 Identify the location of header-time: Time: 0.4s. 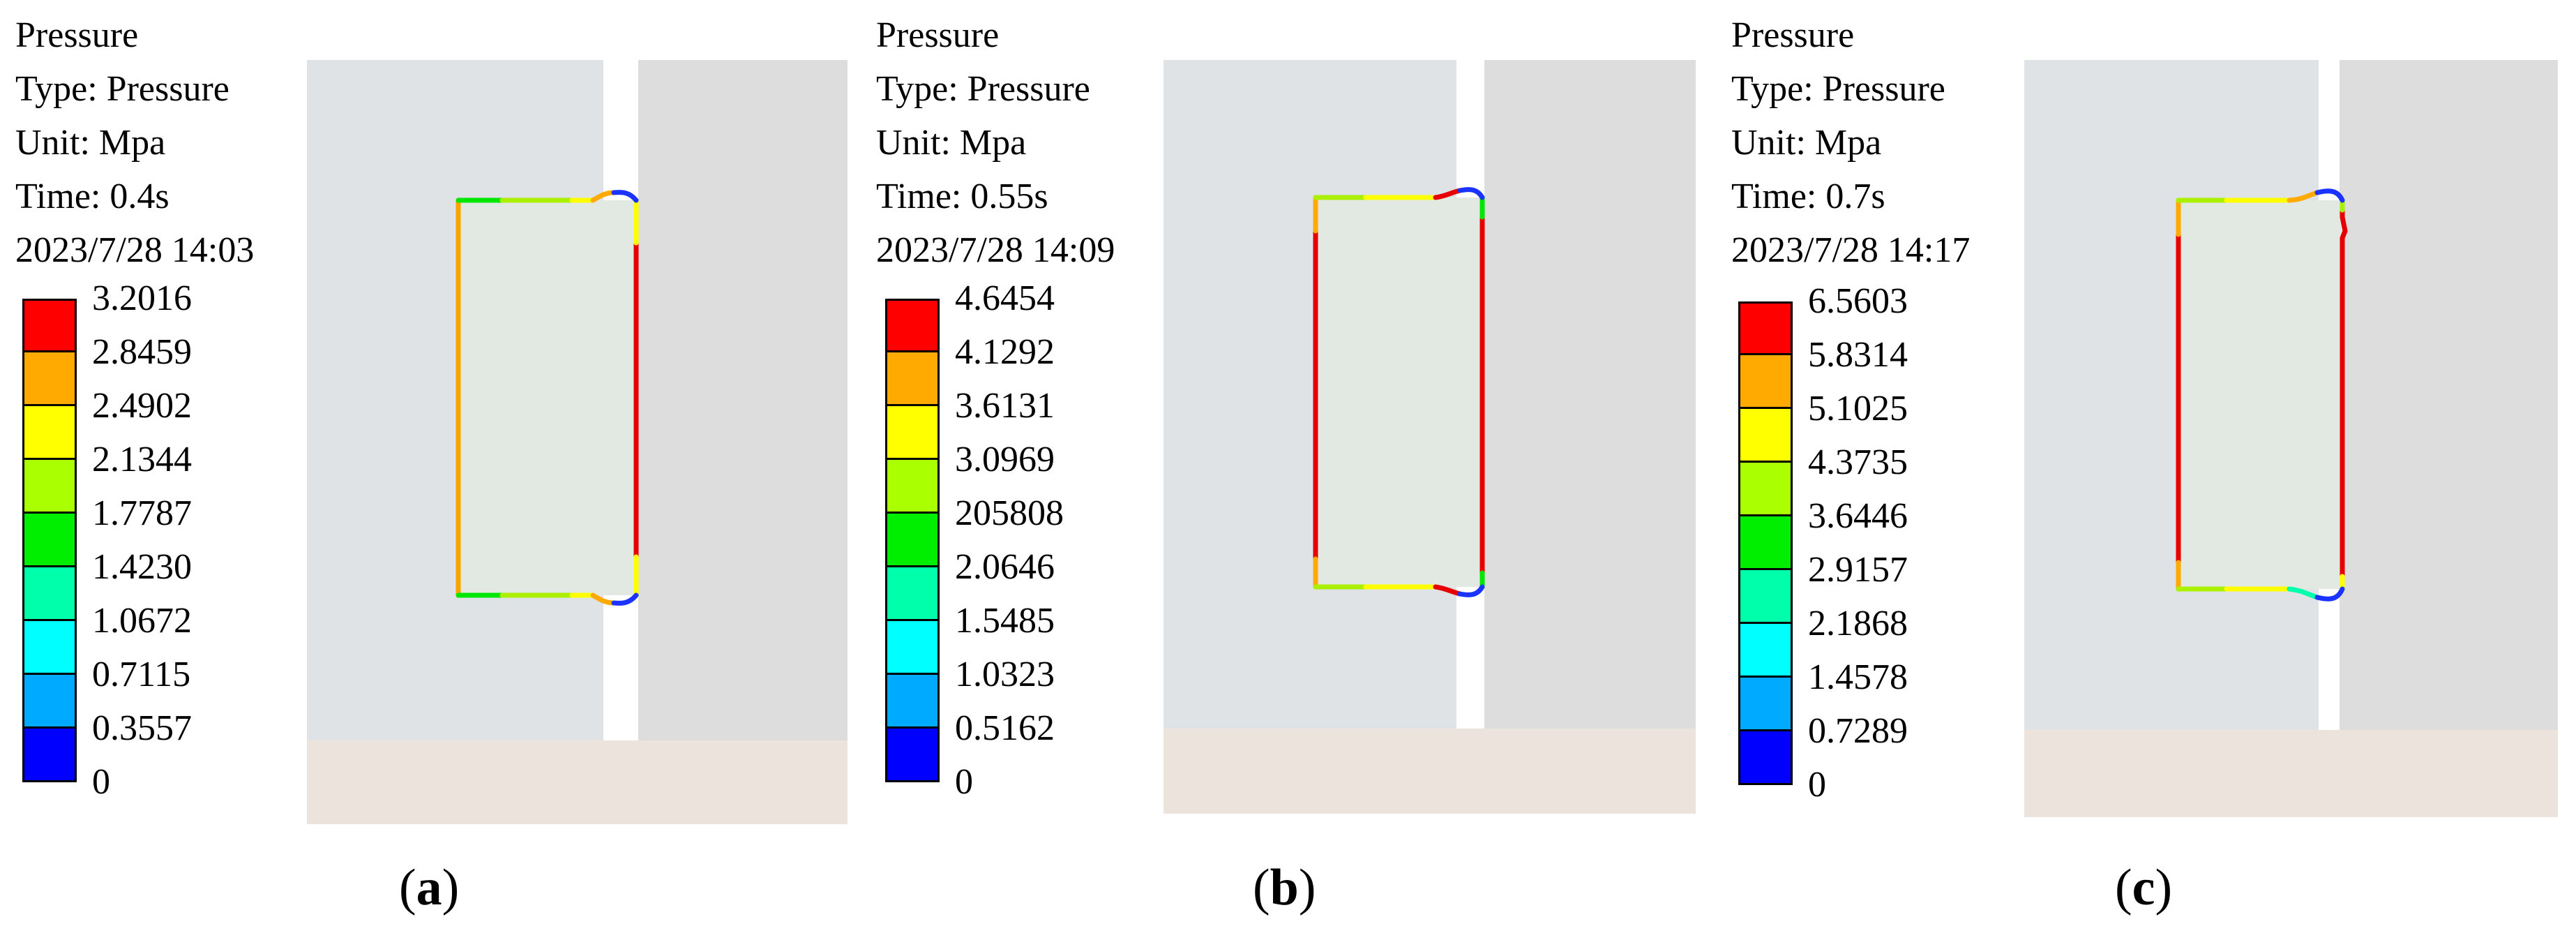
(92, 196).